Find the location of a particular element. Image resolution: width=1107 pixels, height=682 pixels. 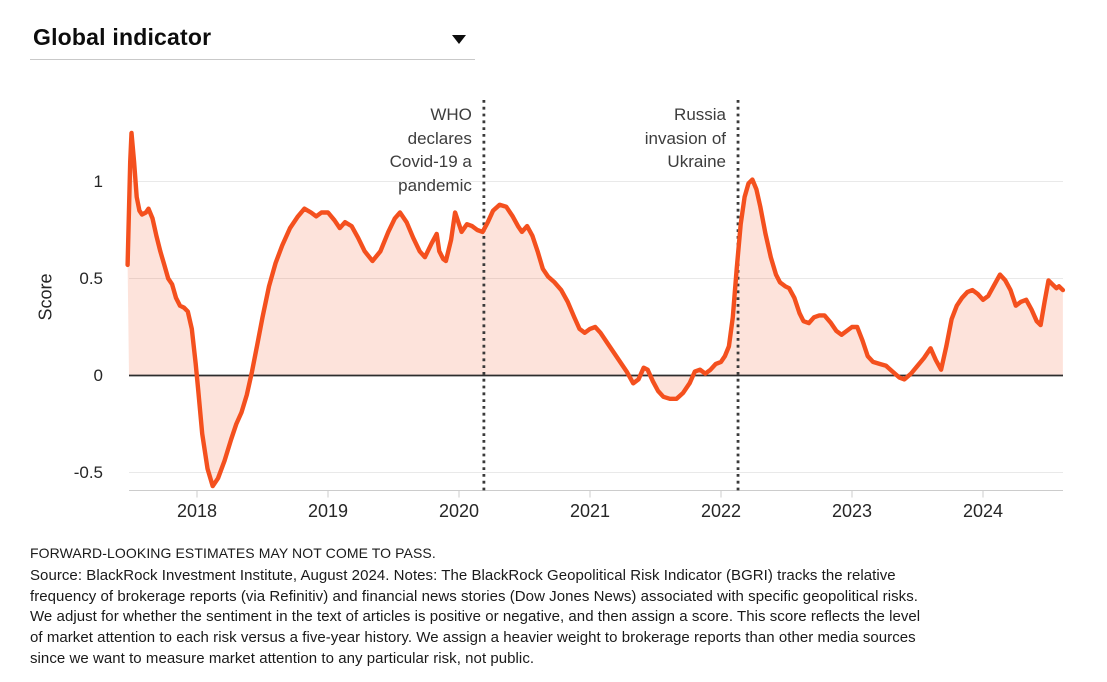

y-tick-label: 1 is located at coordinates (98, 181).